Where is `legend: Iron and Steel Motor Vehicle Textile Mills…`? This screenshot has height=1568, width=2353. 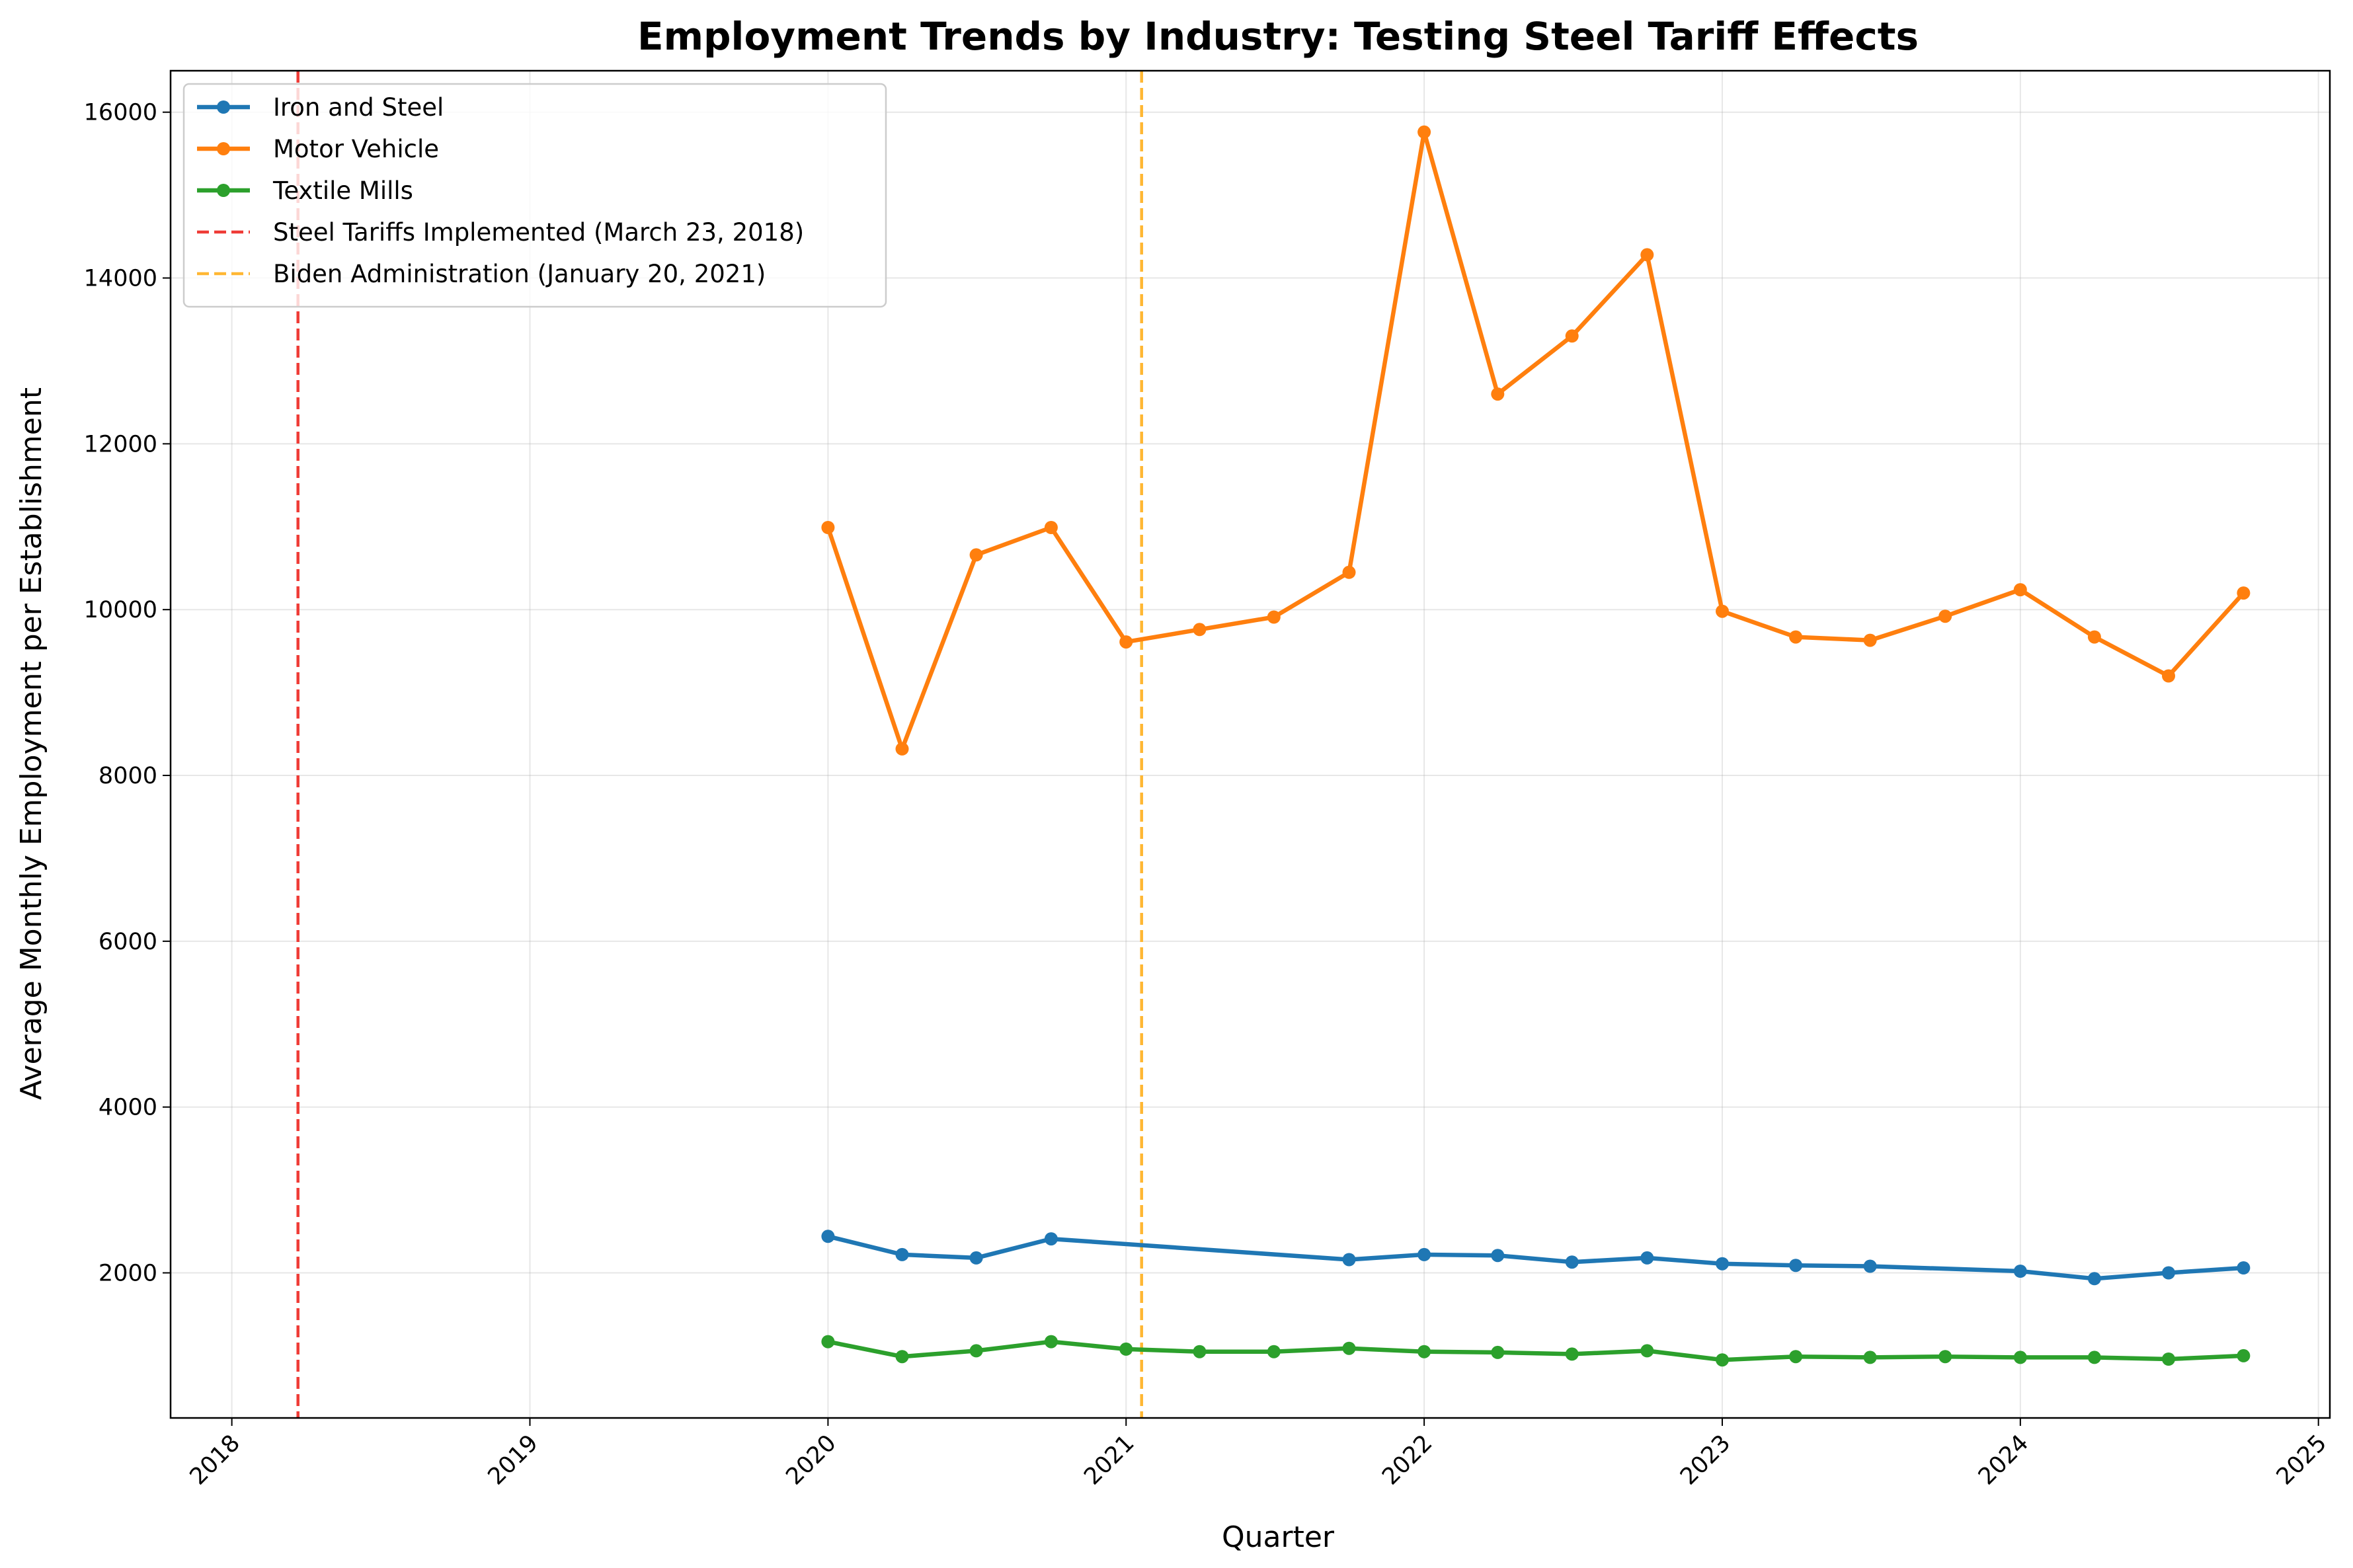 legend: Iron and Steel Motor Vehicle Textile Mills… is located at coordinates (534, 195).